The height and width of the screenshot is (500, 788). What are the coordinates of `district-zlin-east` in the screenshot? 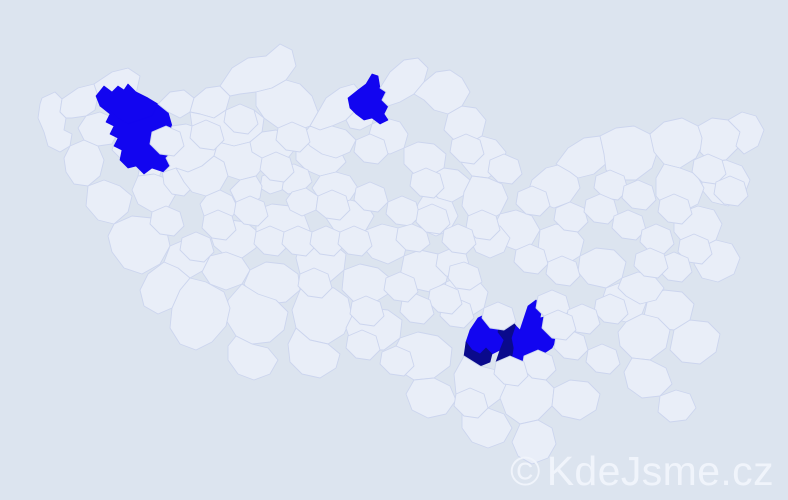 It's located at (695, 342).